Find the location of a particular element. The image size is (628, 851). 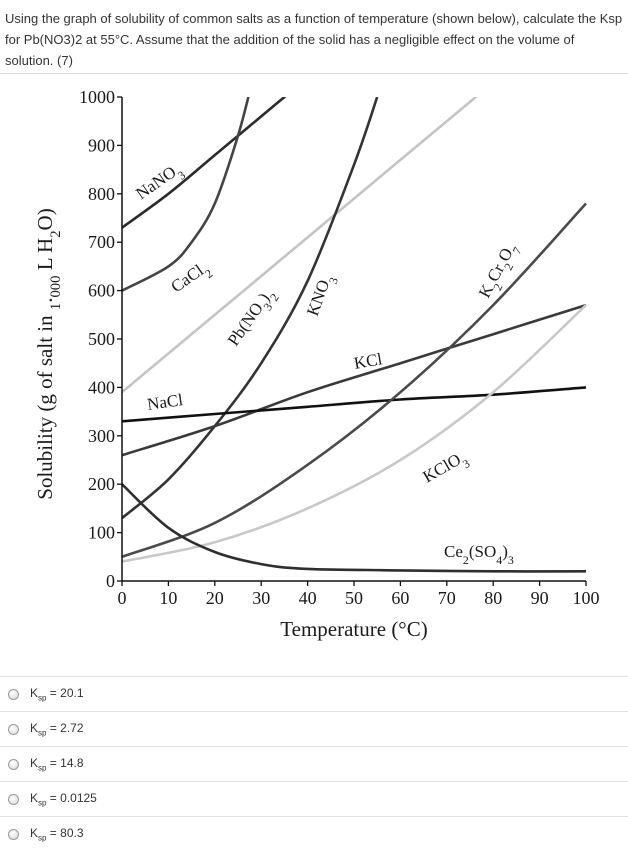

x-tick-label: 90 is located at coordinates (540, 598).